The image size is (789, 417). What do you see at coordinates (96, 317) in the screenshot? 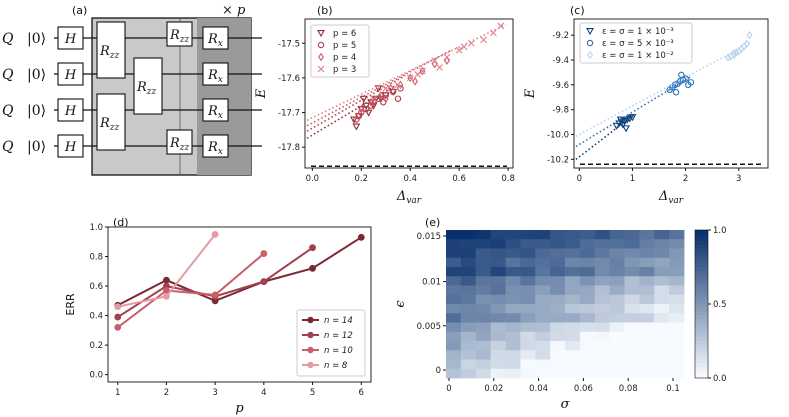
I see `y-tick-label-2: 0.4` at bounding box center [96, 317].